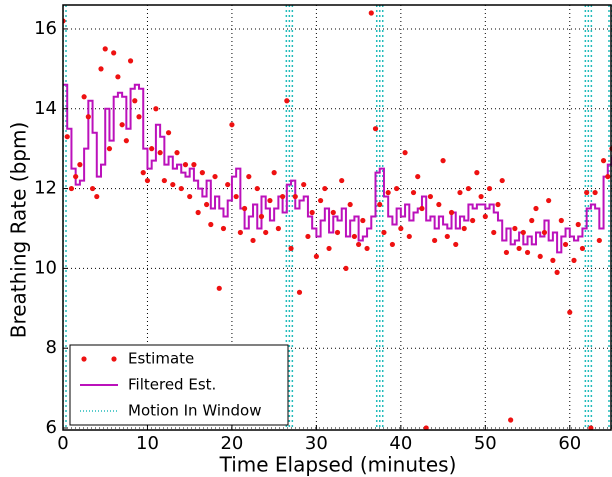 This screenshot has width=612, height=477. What do you see at coordinates (161, 359) in the screenshot?
I see `legend-label: Estimate` at bounding box center [161, 359].